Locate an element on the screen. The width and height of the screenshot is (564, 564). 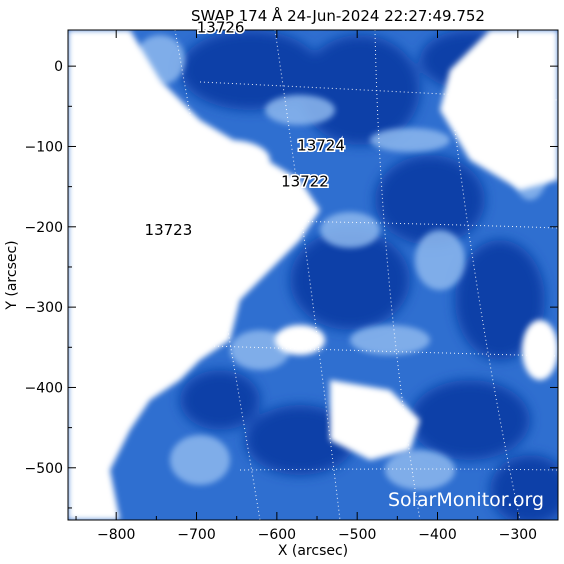
image-title: SWAP 174 Å 24-Jun-2024 22:27:49.752 is located at coordinates (338, 15).